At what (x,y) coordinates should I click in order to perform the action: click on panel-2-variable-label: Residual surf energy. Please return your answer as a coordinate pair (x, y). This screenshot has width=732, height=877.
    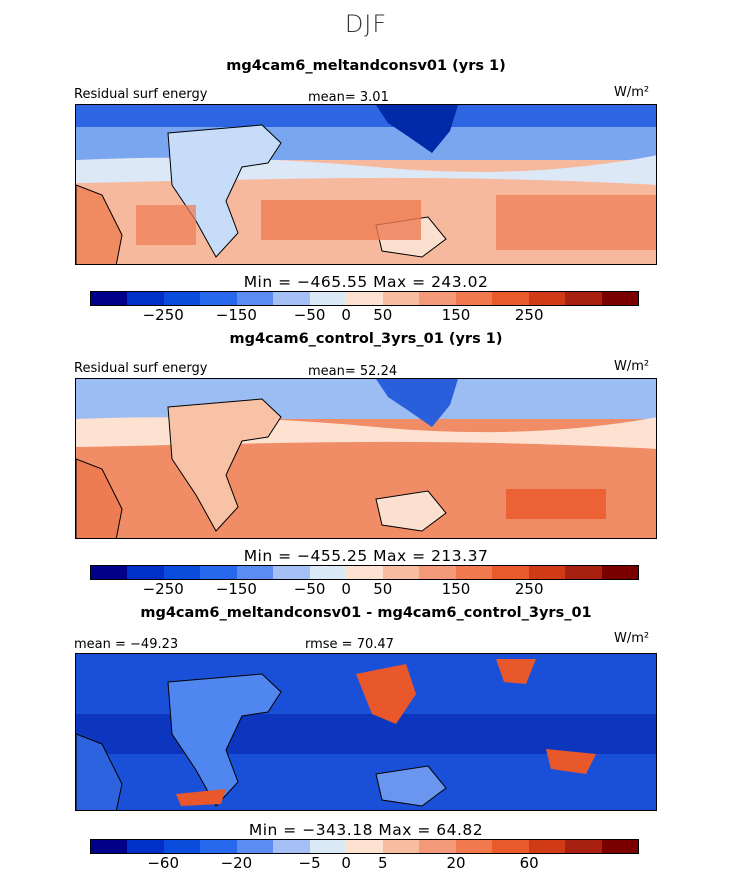
    Looking at the image, I should click on (141, 368).